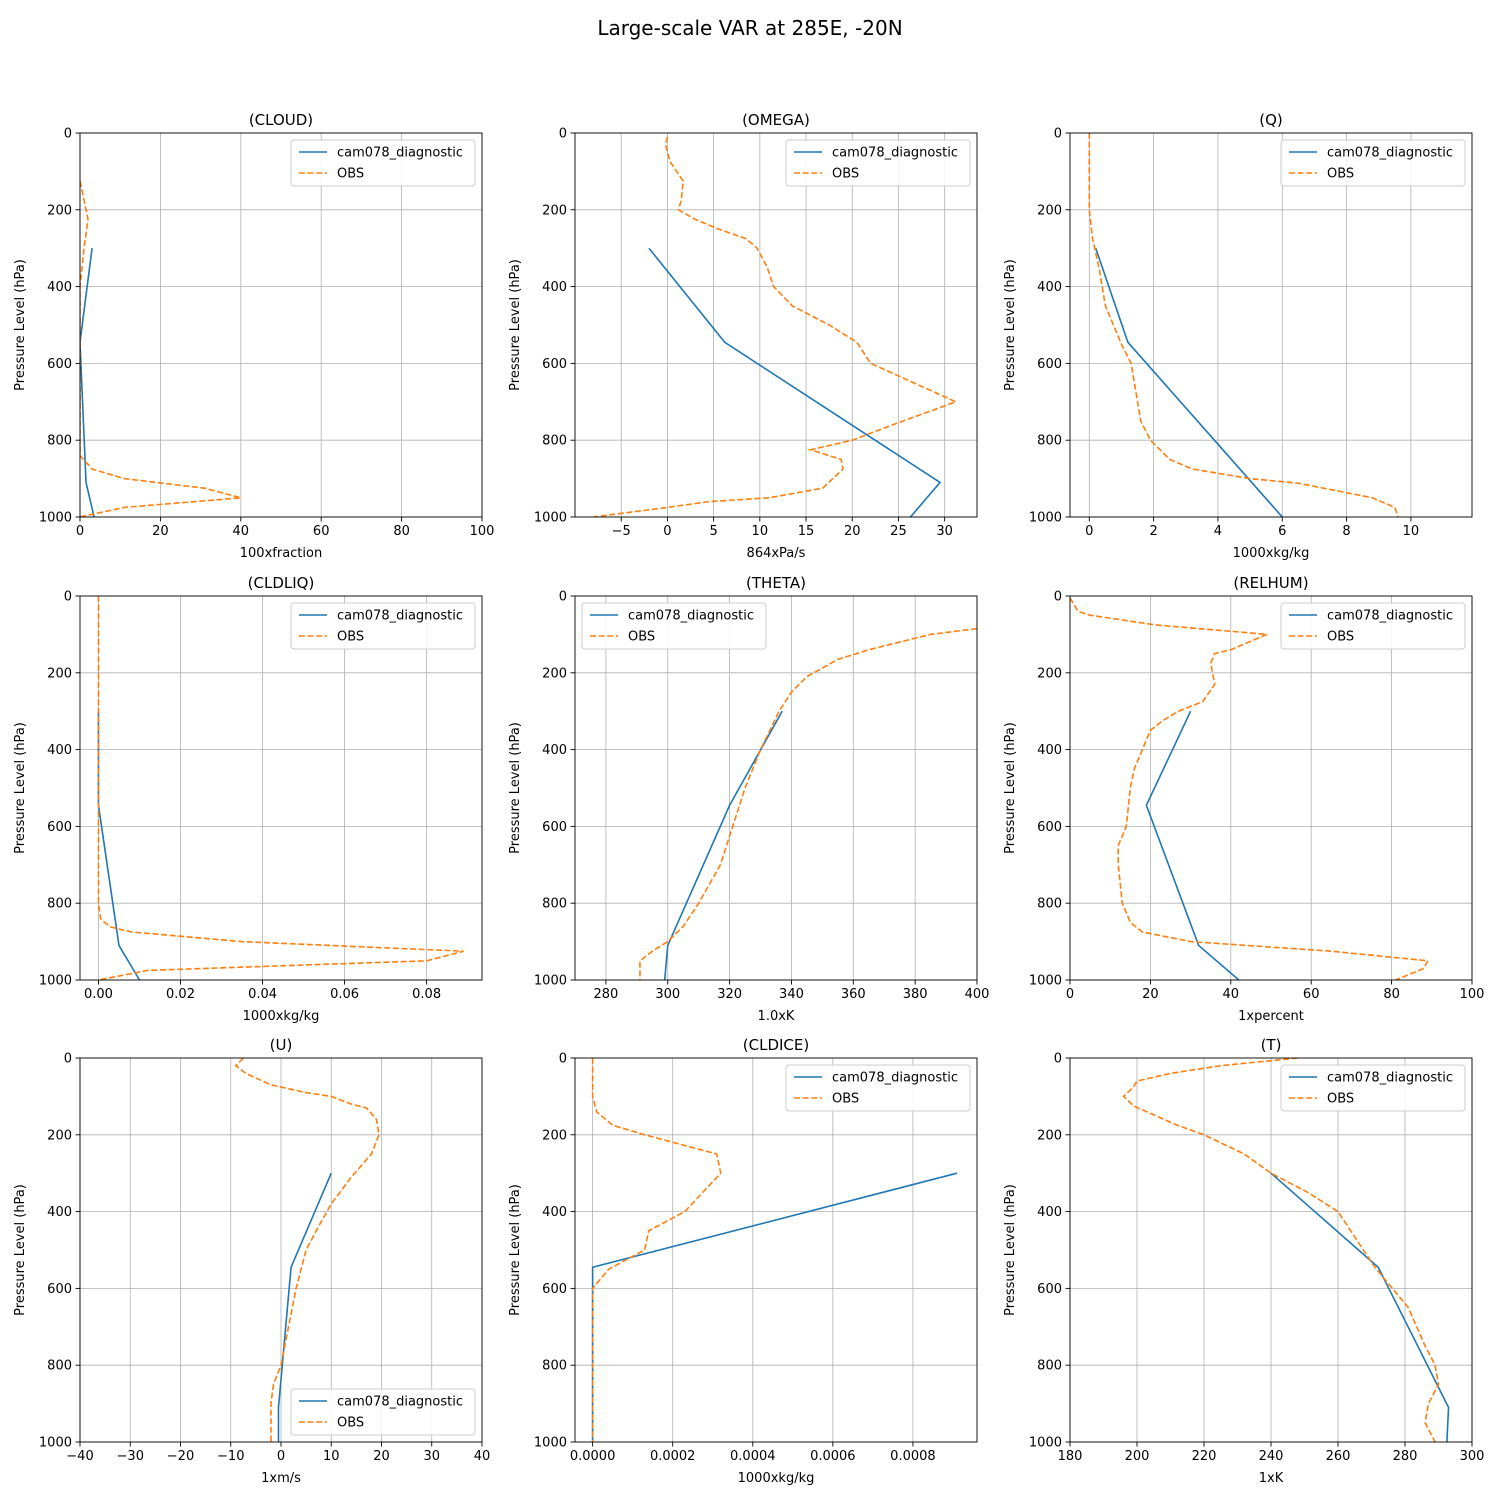 The image size is (1500, 1500). I want to click on x-tick-label: 40, so click(482, 1456).